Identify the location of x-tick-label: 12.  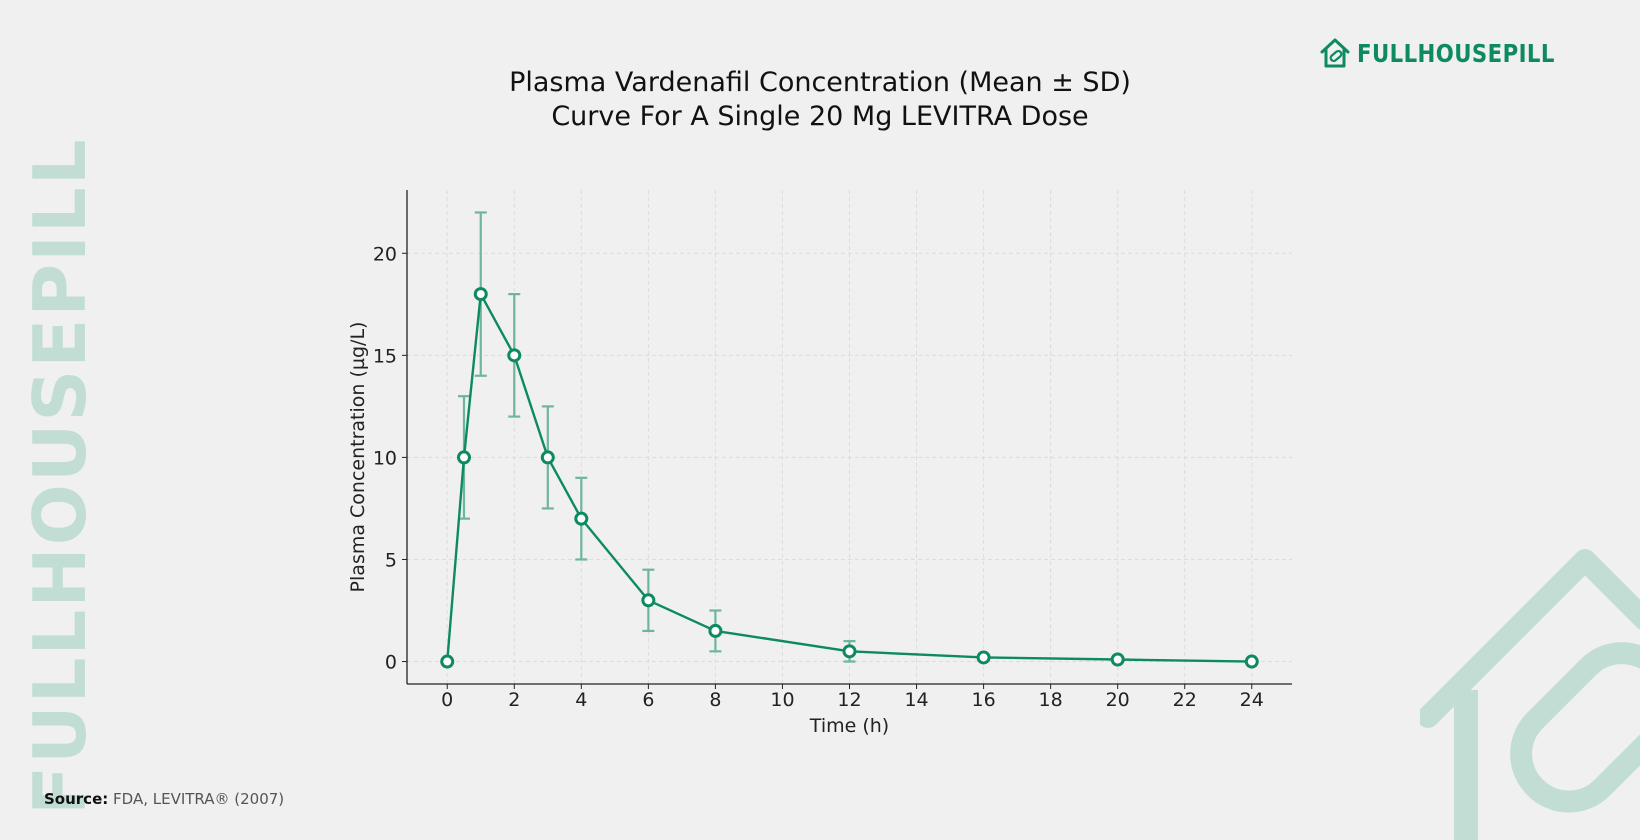
(849, 700).